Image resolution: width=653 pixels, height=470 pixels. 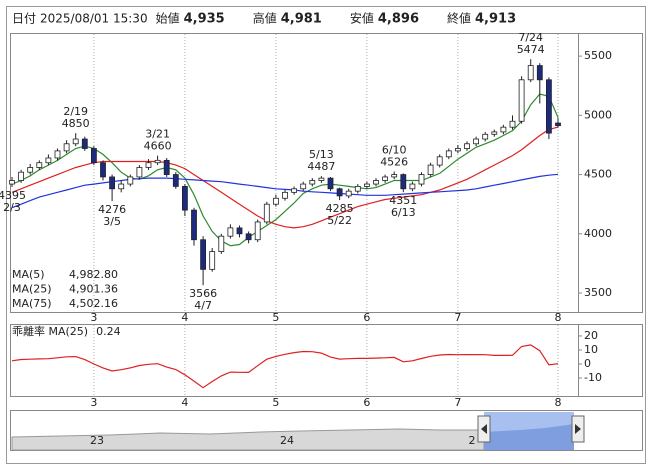 What do you see at coordinates (591, 335) in the screenshot?
I see `y-tick-label: 20` at bounding box center [591, 335].